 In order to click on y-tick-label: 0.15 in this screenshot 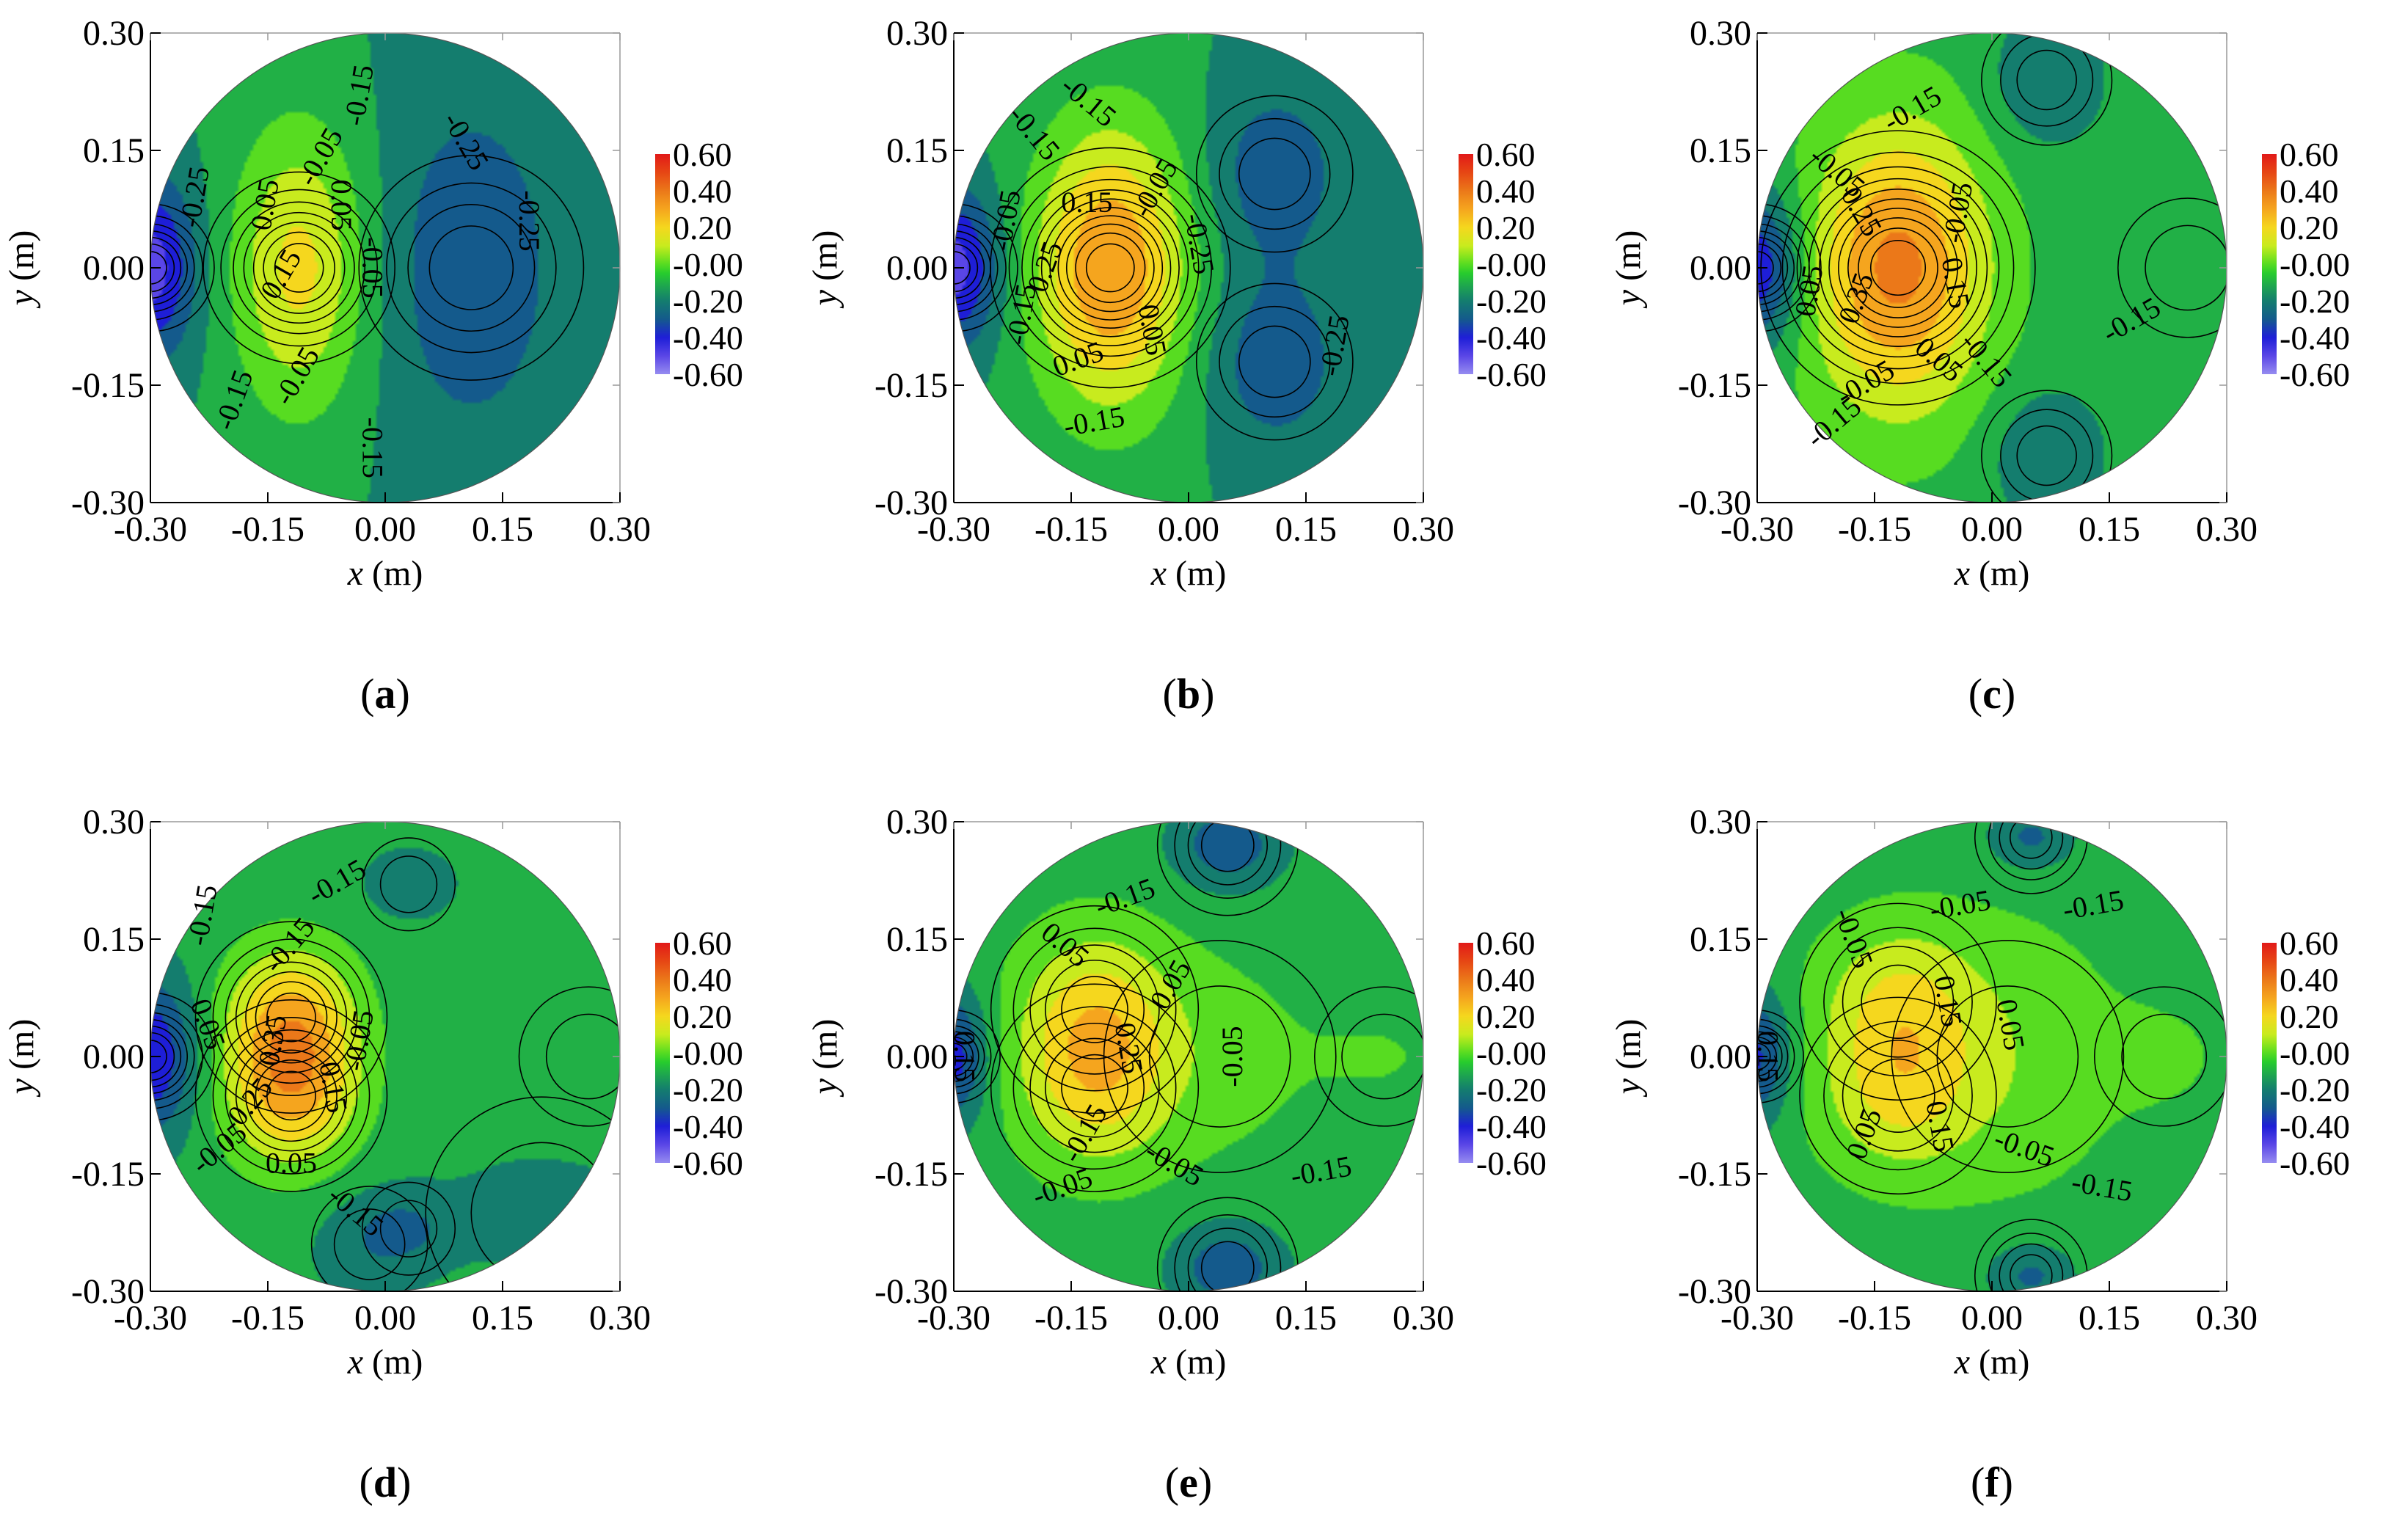, I will do `click(917, 150)`.